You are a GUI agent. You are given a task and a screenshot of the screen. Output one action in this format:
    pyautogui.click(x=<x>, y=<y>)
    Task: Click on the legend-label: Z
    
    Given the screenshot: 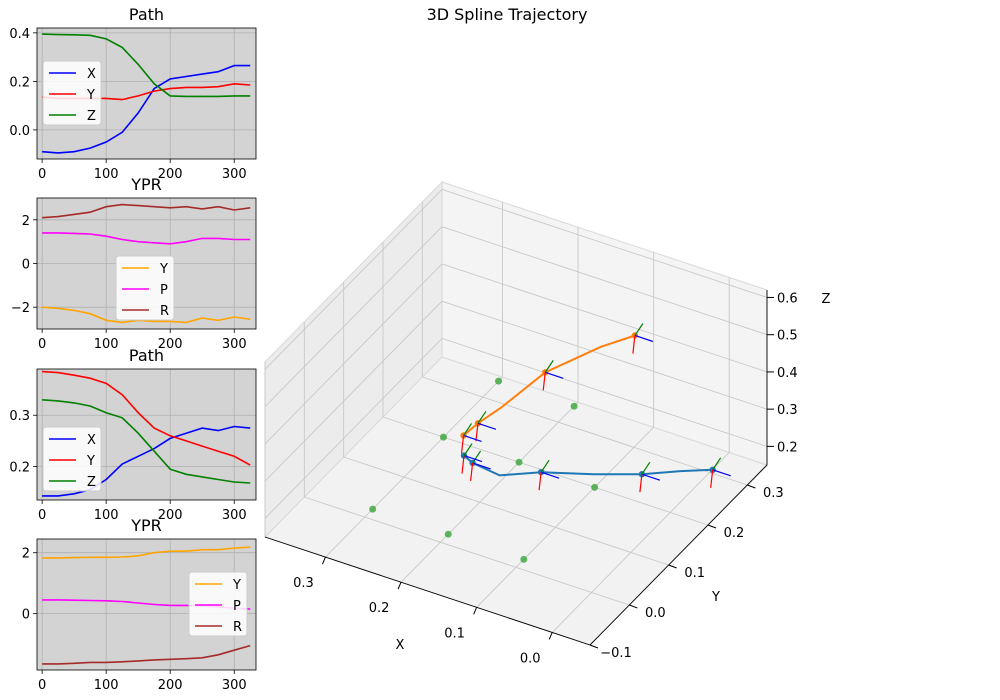 What is the action you would take?
    pyautogui.click(x=91, y=116)
    